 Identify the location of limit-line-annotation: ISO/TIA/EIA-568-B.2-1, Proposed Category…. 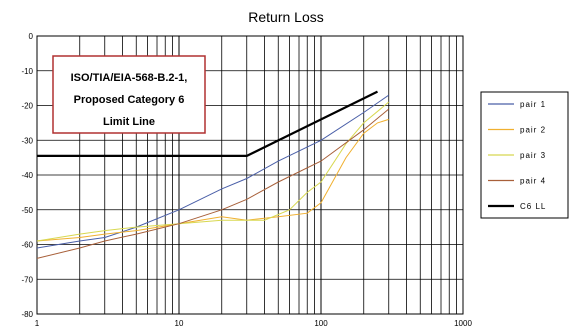
(129, 94).